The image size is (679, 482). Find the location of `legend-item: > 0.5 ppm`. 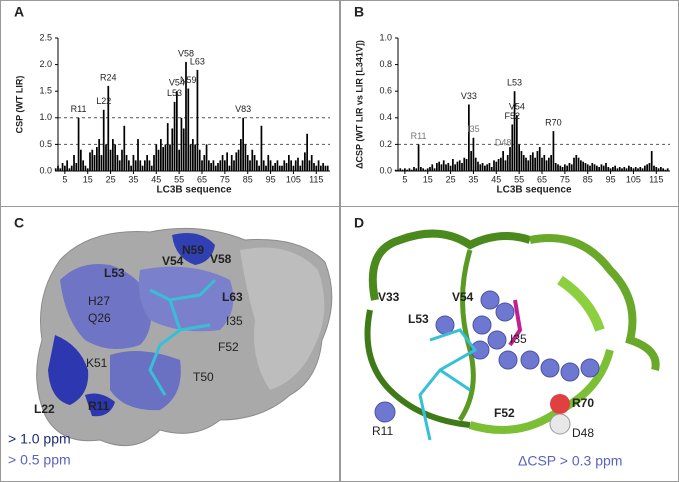

legend-item: > 0.5 ppm is located at coordinates (39, 460).